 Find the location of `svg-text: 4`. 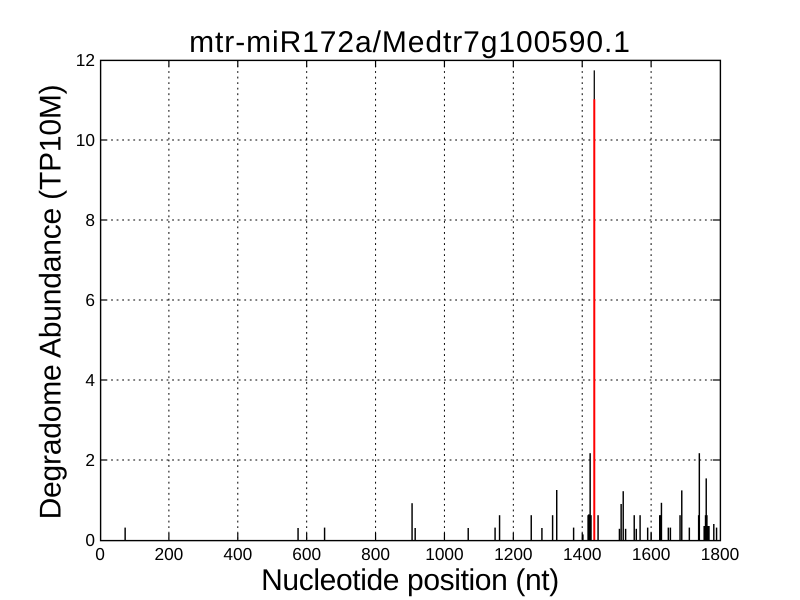

svg-text: 4 is located at coordinates (90, 380).